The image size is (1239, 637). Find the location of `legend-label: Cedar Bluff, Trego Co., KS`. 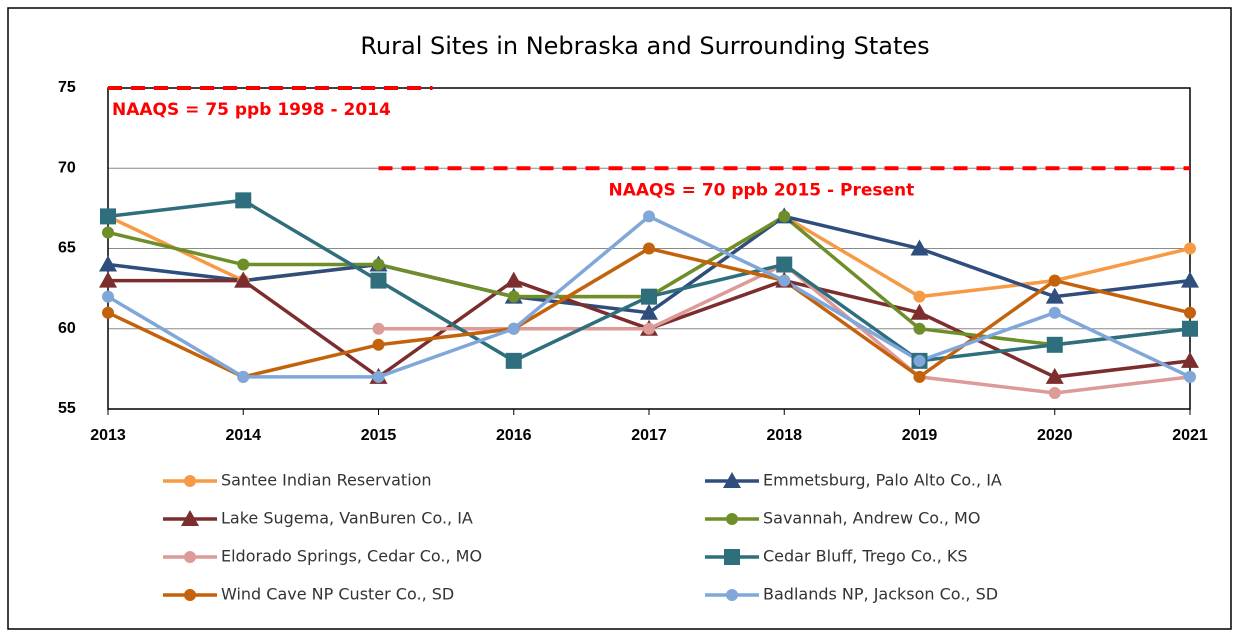

legend-label: Cedar Bluff, Trego Co., KS is located at coordinates (865, 556).